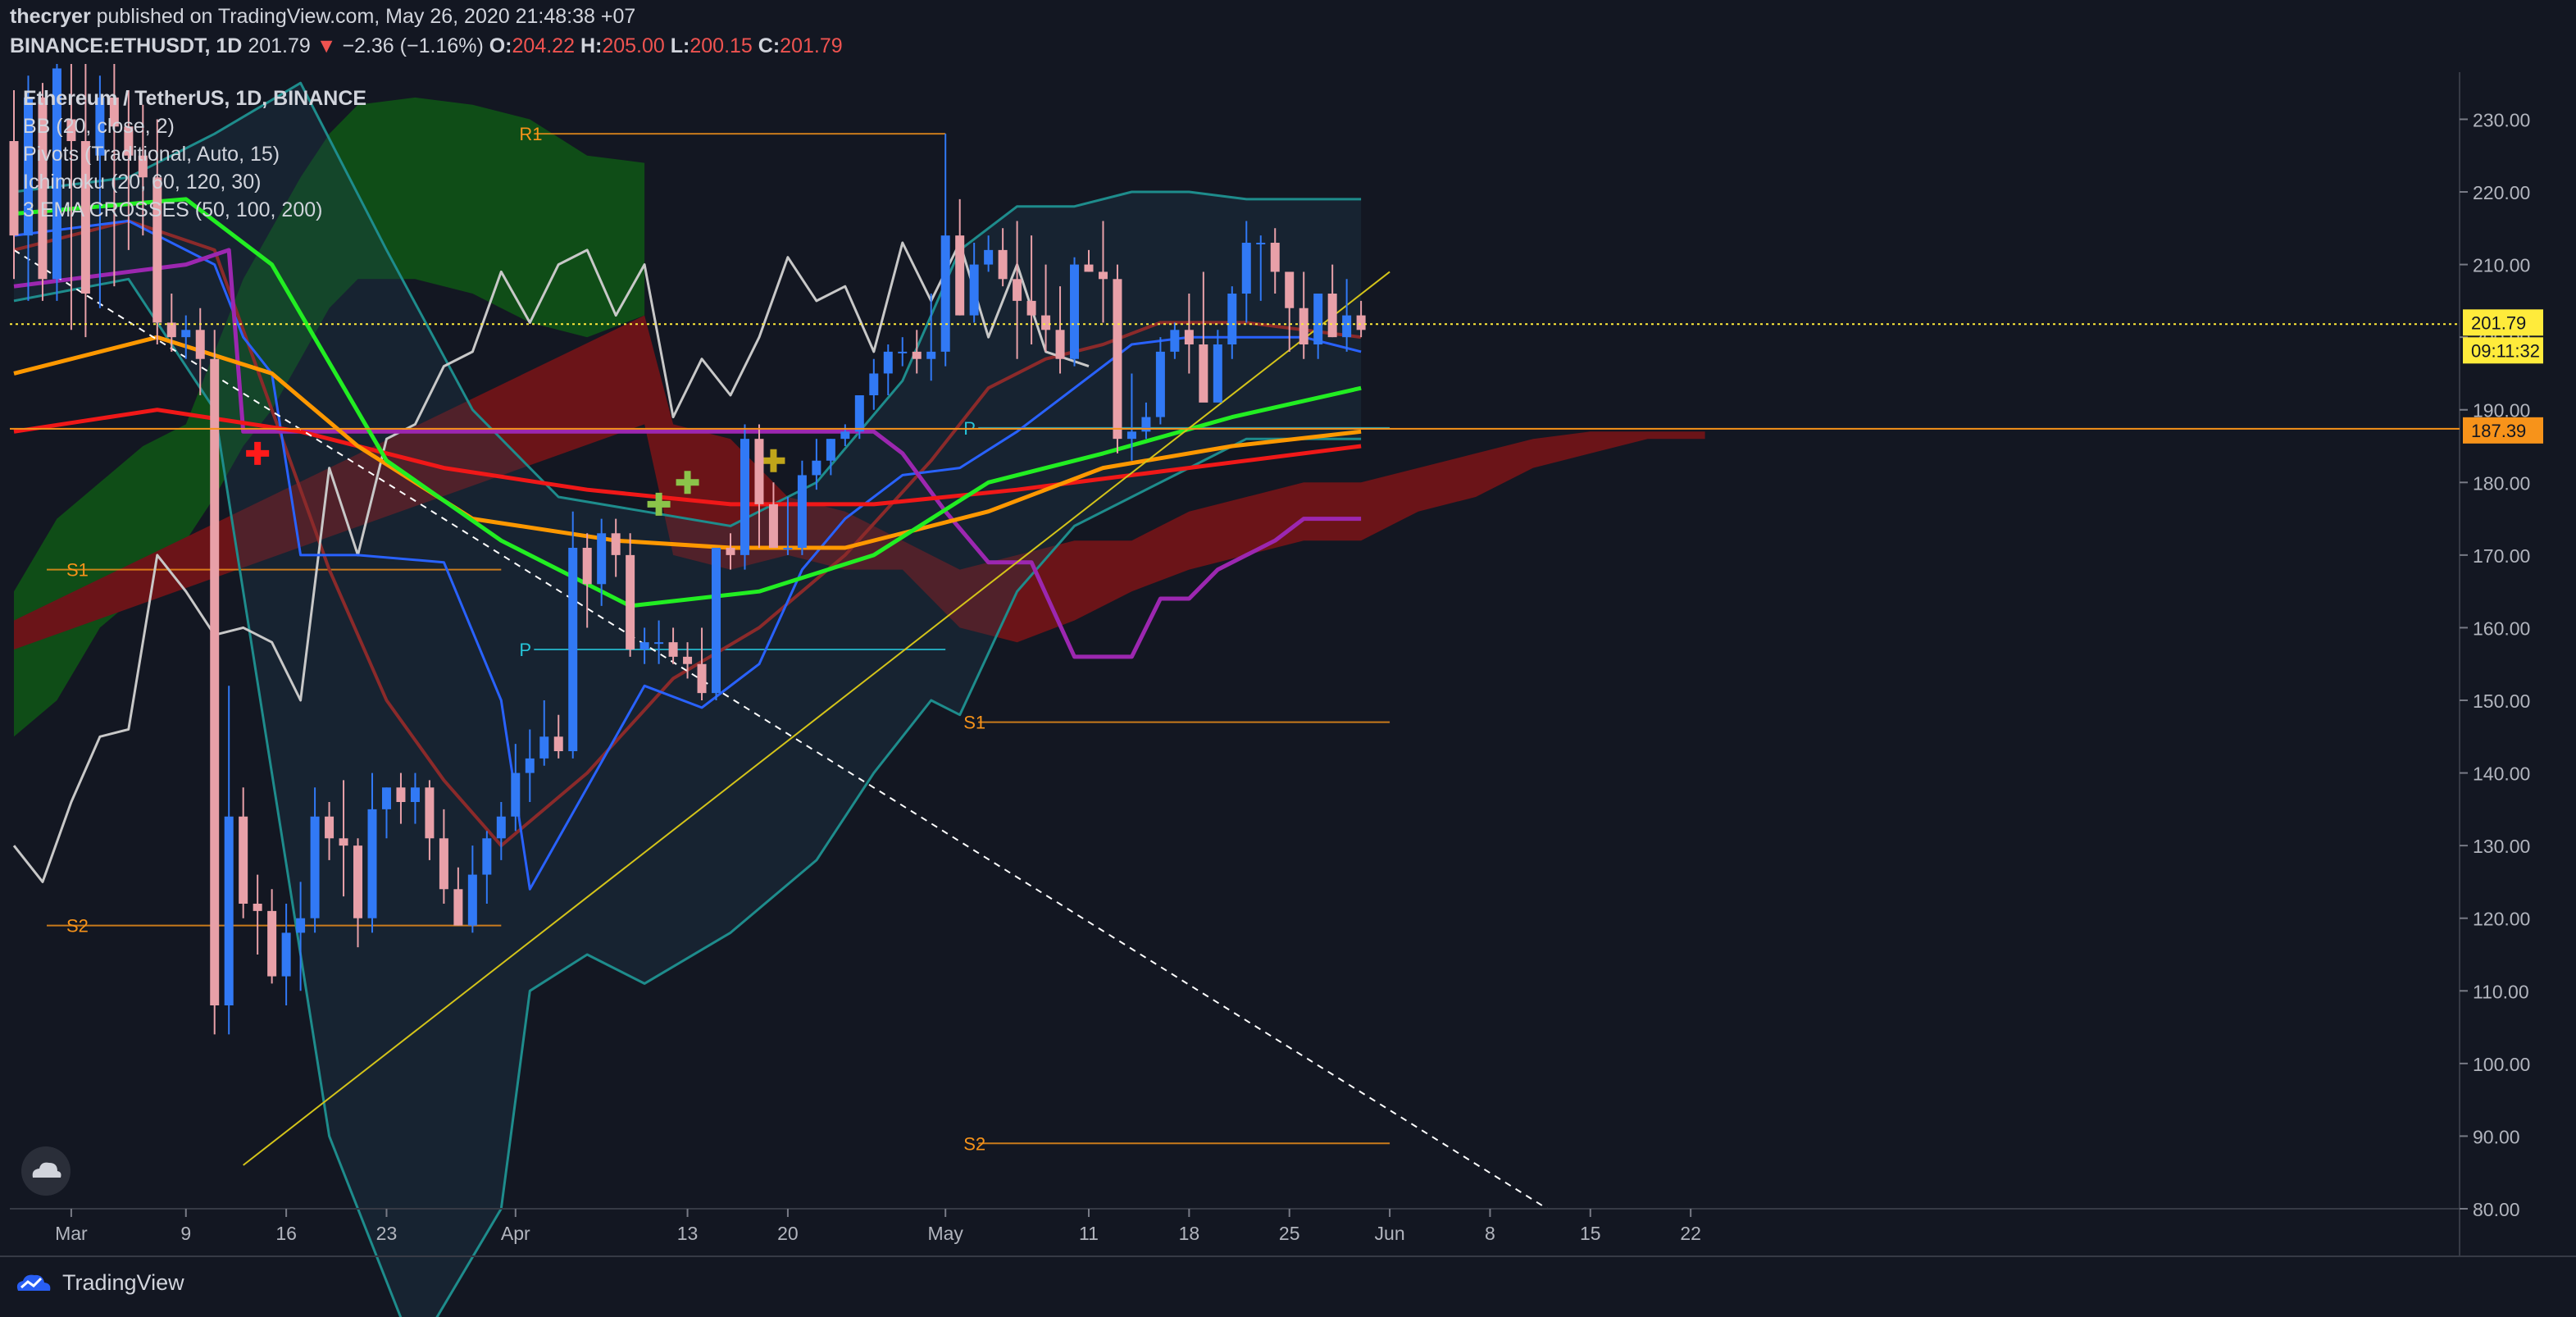  I want to click on cloud-icon, so click(47, 1170).